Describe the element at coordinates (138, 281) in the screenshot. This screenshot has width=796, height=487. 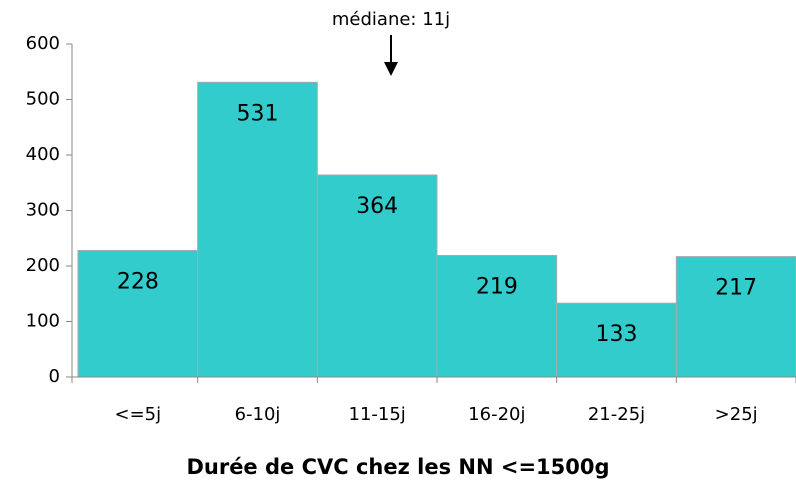
I see `data-label: 228` at that location.